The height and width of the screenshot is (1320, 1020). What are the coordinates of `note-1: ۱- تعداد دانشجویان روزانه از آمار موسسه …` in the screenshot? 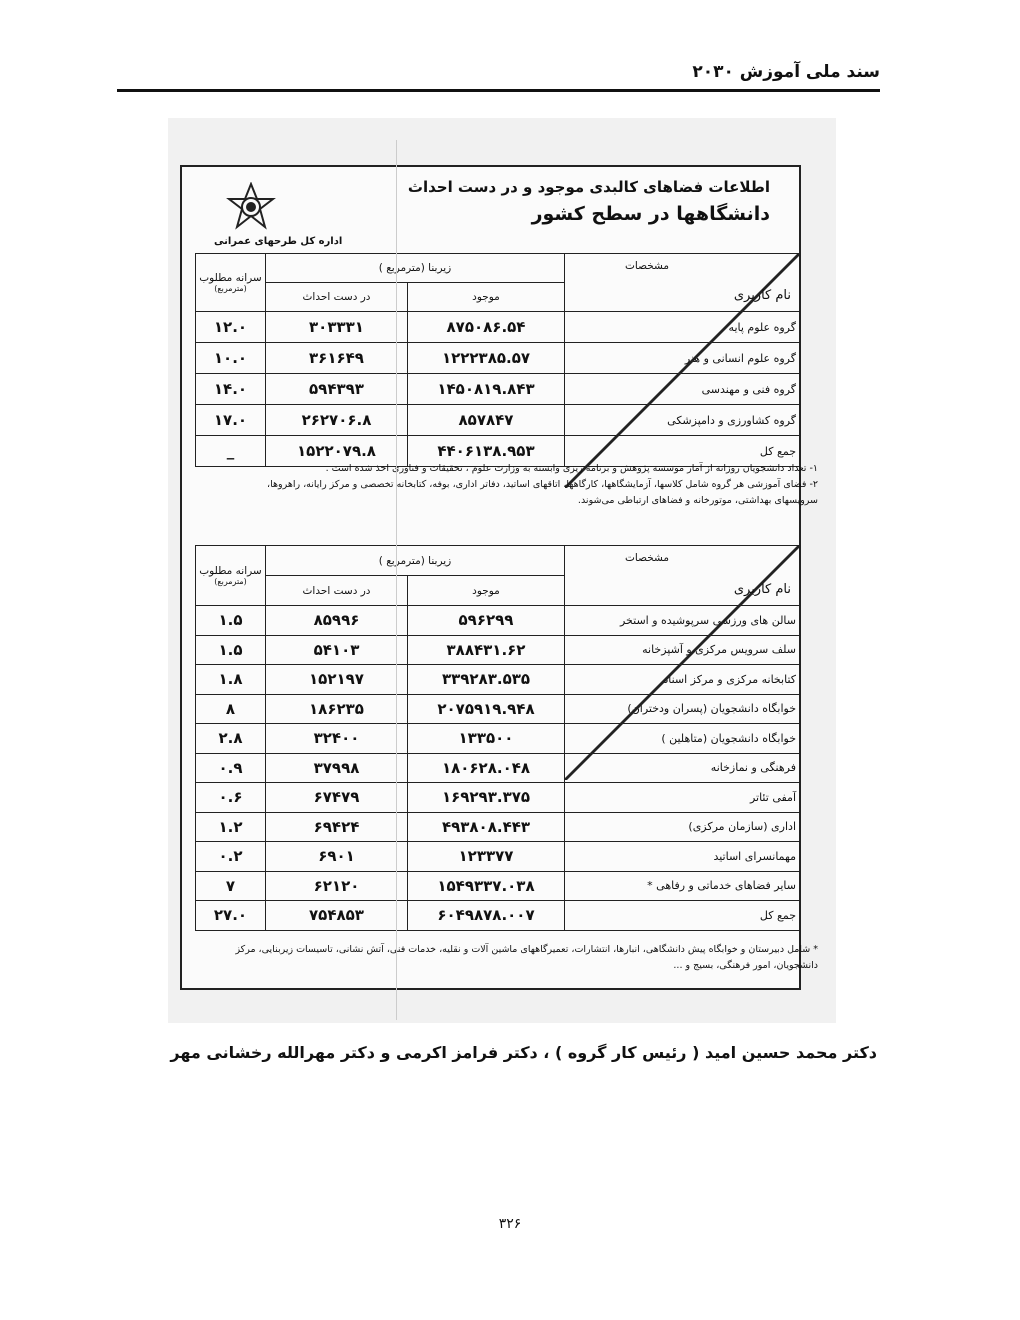 It's located at (571, 468).